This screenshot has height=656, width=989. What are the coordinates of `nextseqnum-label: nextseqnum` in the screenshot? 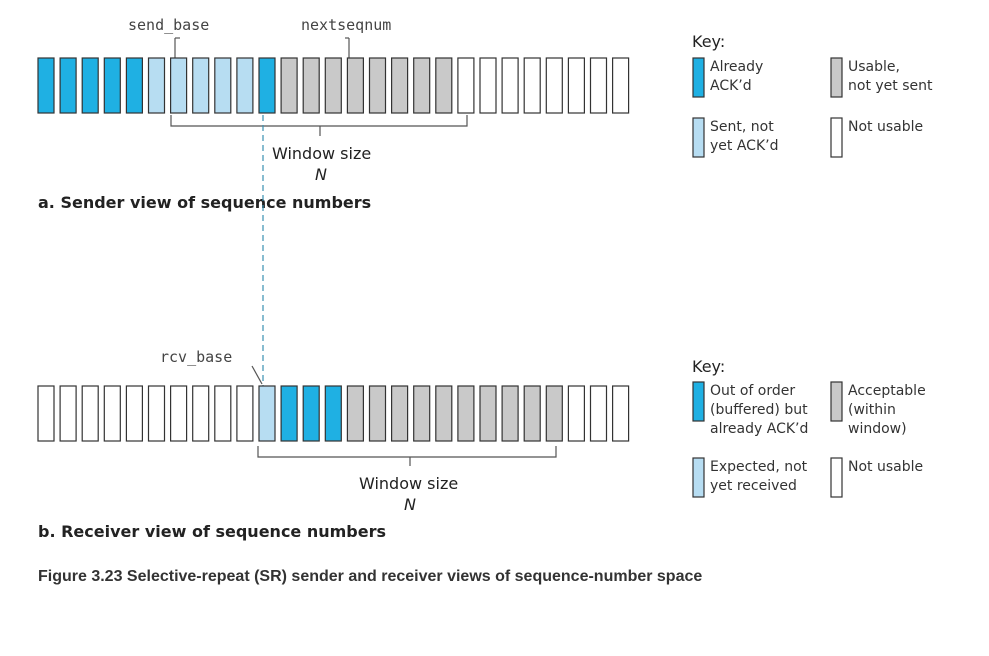 It's located at (346, 25).